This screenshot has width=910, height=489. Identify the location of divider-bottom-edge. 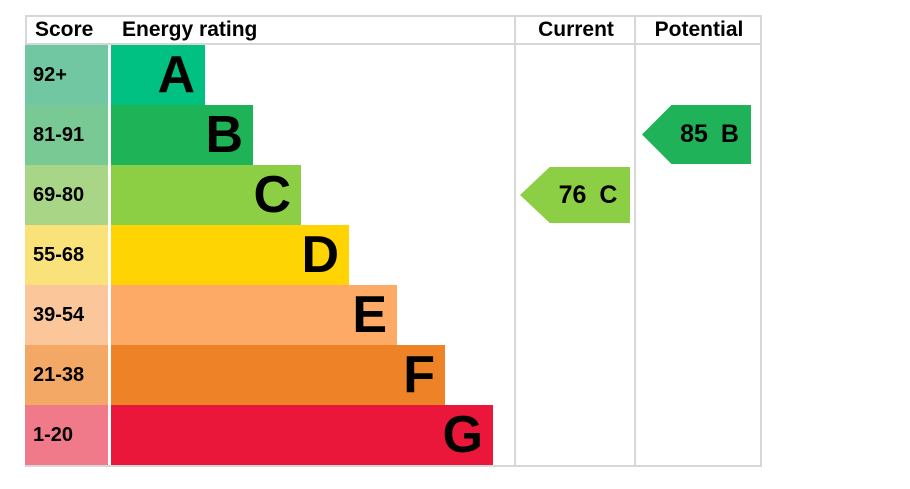
(393, 466).